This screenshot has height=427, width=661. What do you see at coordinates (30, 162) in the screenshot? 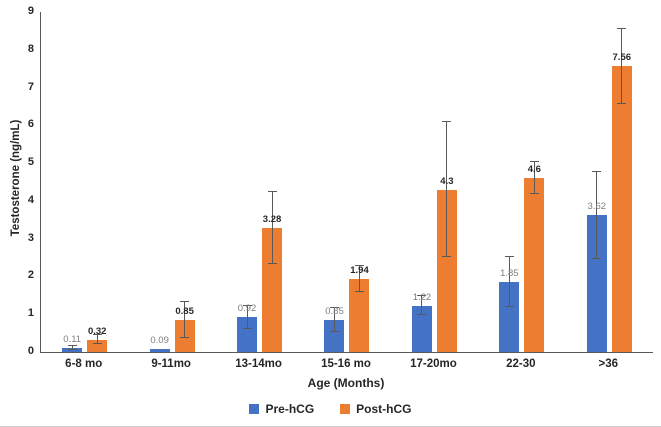
I see `y-tick-label: 5` at bounding box center [30, 162].